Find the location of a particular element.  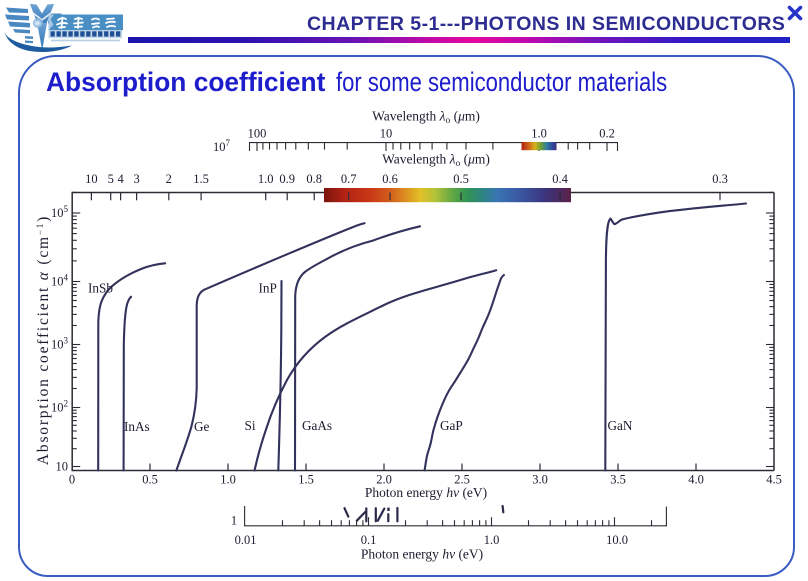

svg-text: 0 is located at coordinates (72, 480).